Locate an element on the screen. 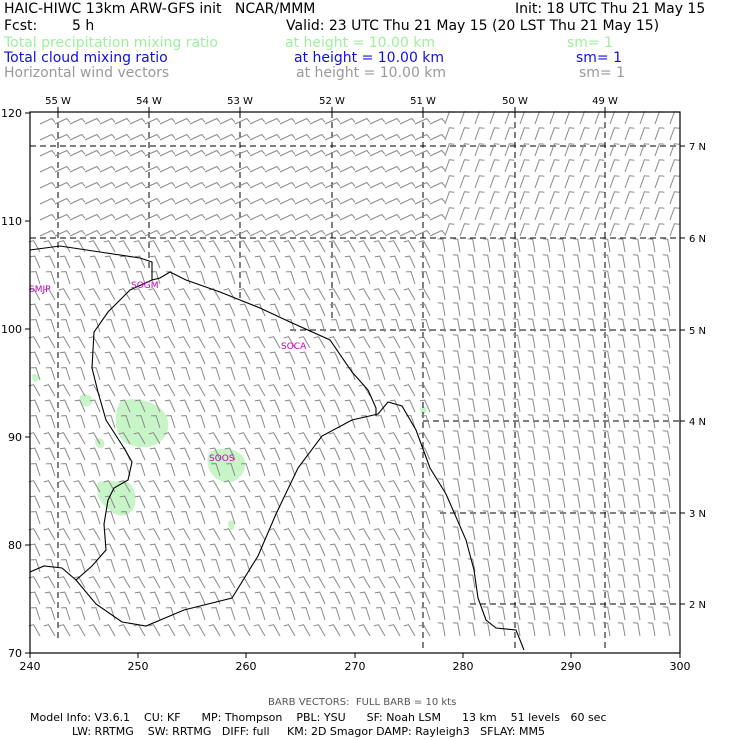  lon-label: 53 W is located at coordinates (240, 101).